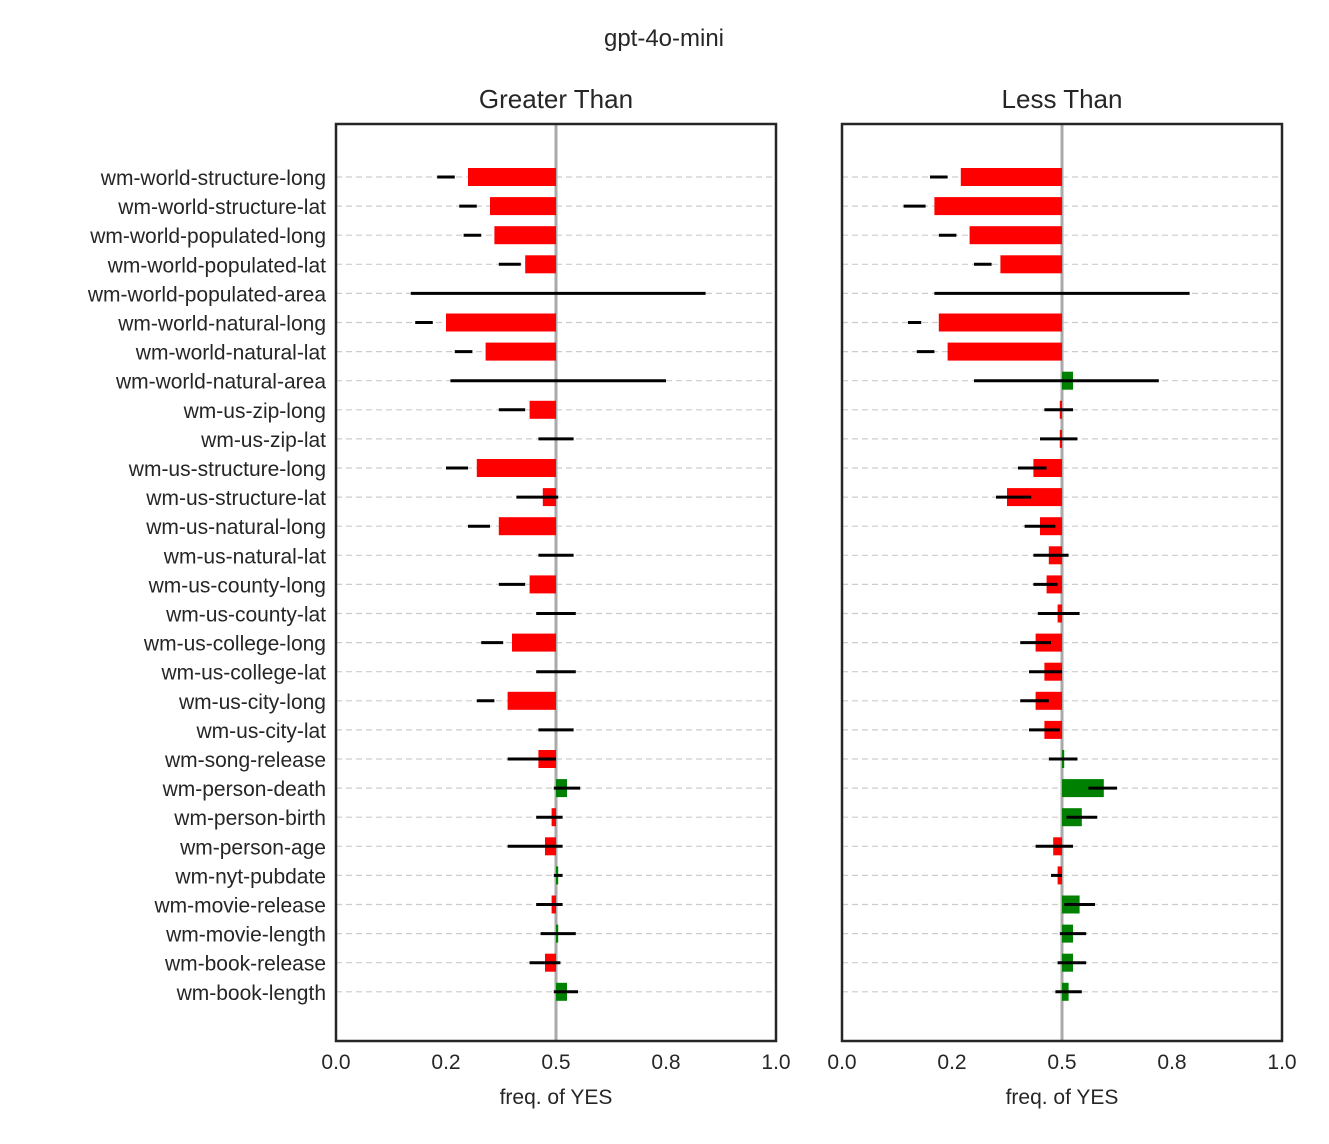 The width and height of the screenshot is (1329, 1144). What do you see at coordinates (213, 178) in the screenshot?
I see `y-tick-label: wm-world-structure-long` at bounding box center [213, 178].